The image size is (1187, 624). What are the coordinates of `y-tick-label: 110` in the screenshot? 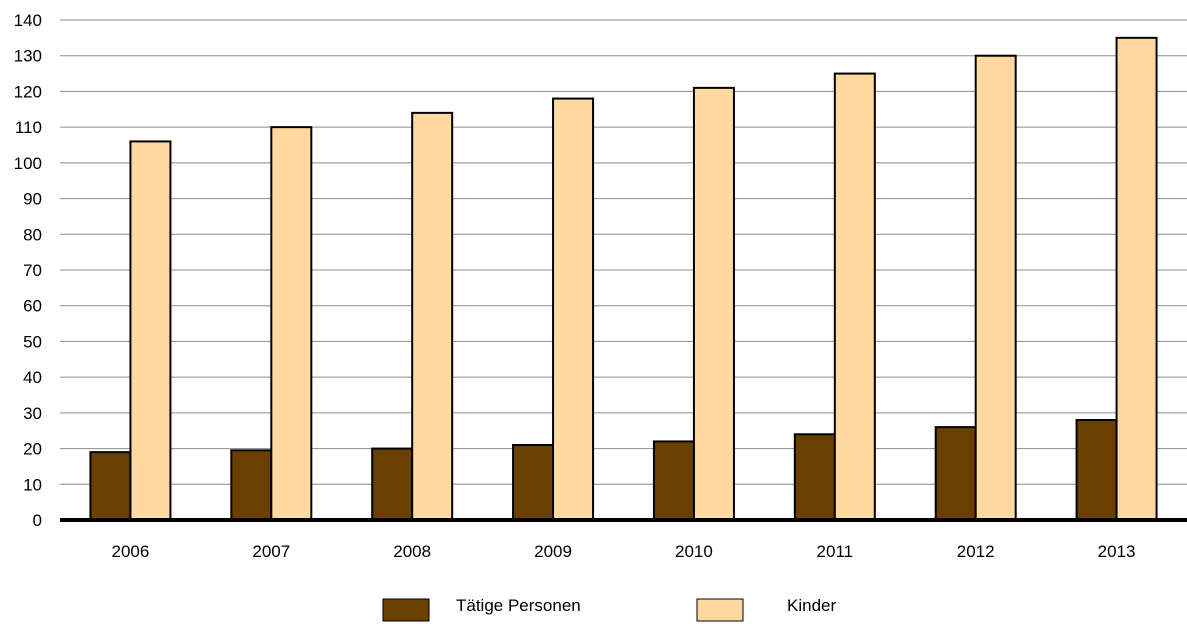 It's located at (28, 127).